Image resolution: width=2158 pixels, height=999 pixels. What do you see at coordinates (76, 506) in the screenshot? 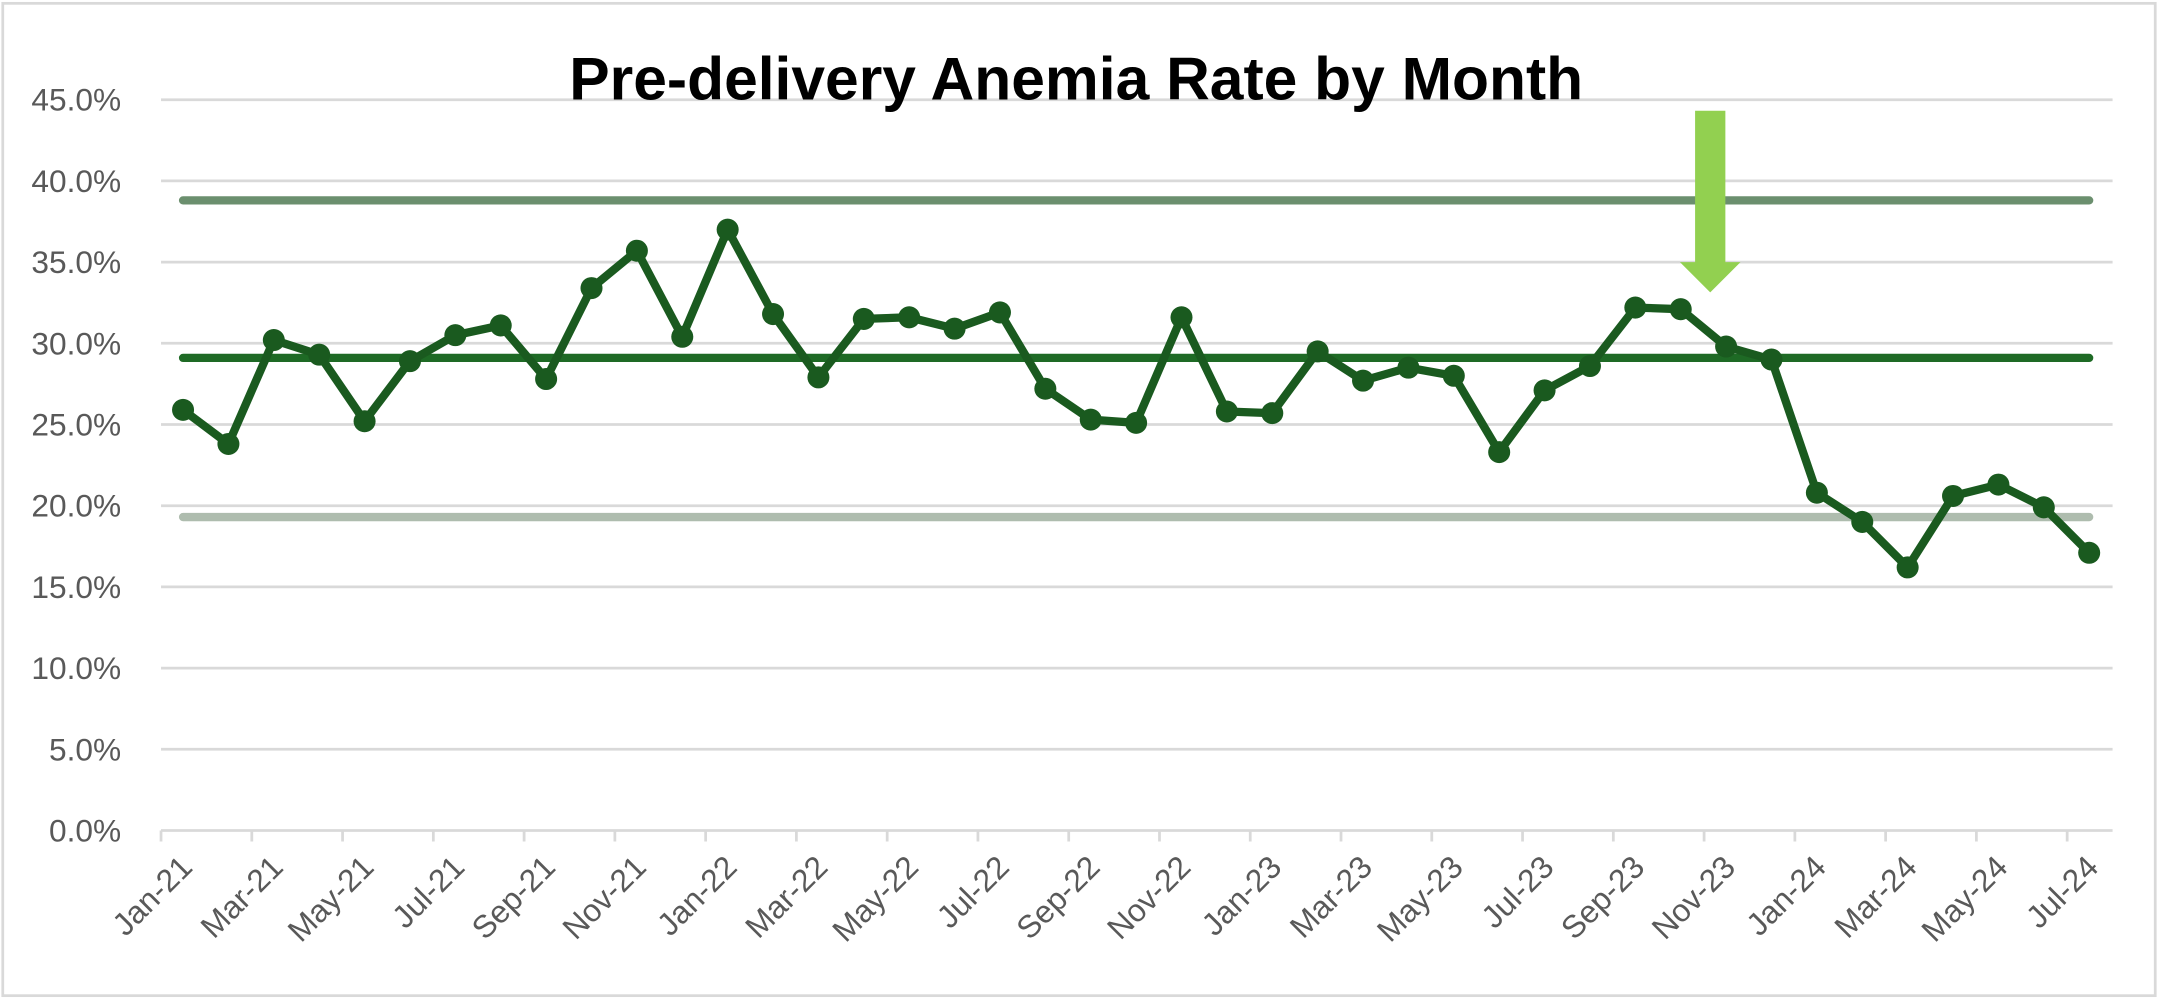
I see `y-tick-label: 20.0%` at bounding box center [76, 506].